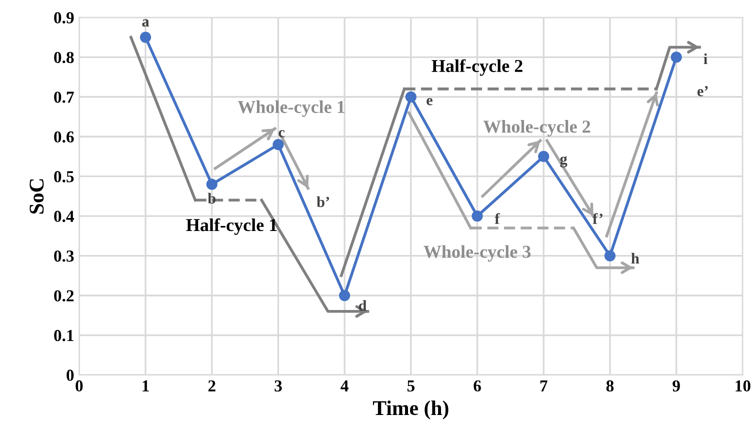  I want to click on annotation: a, so click(146, 23).